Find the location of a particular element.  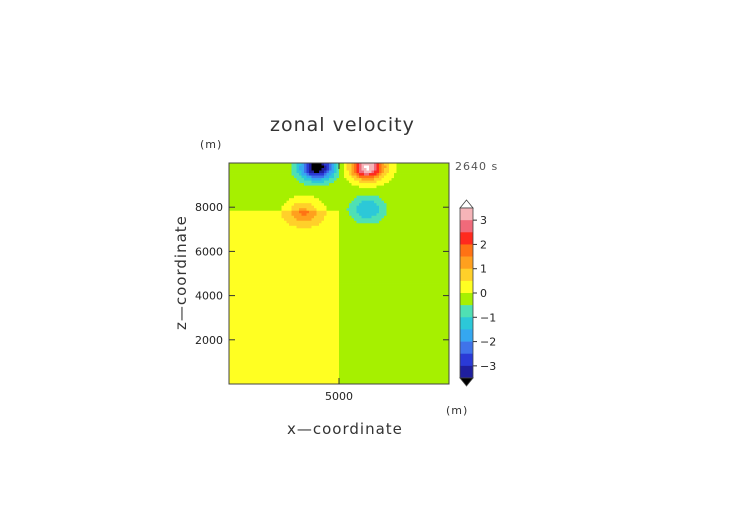

heatmap-field is located at coordinates (339, 273).